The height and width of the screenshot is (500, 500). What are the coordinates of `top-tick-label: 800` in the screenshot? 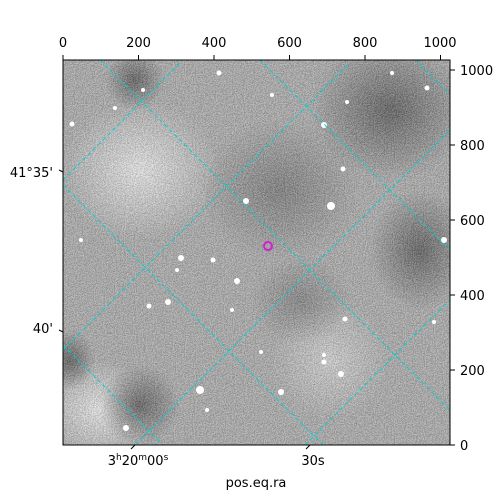 It's located at (365, 43).